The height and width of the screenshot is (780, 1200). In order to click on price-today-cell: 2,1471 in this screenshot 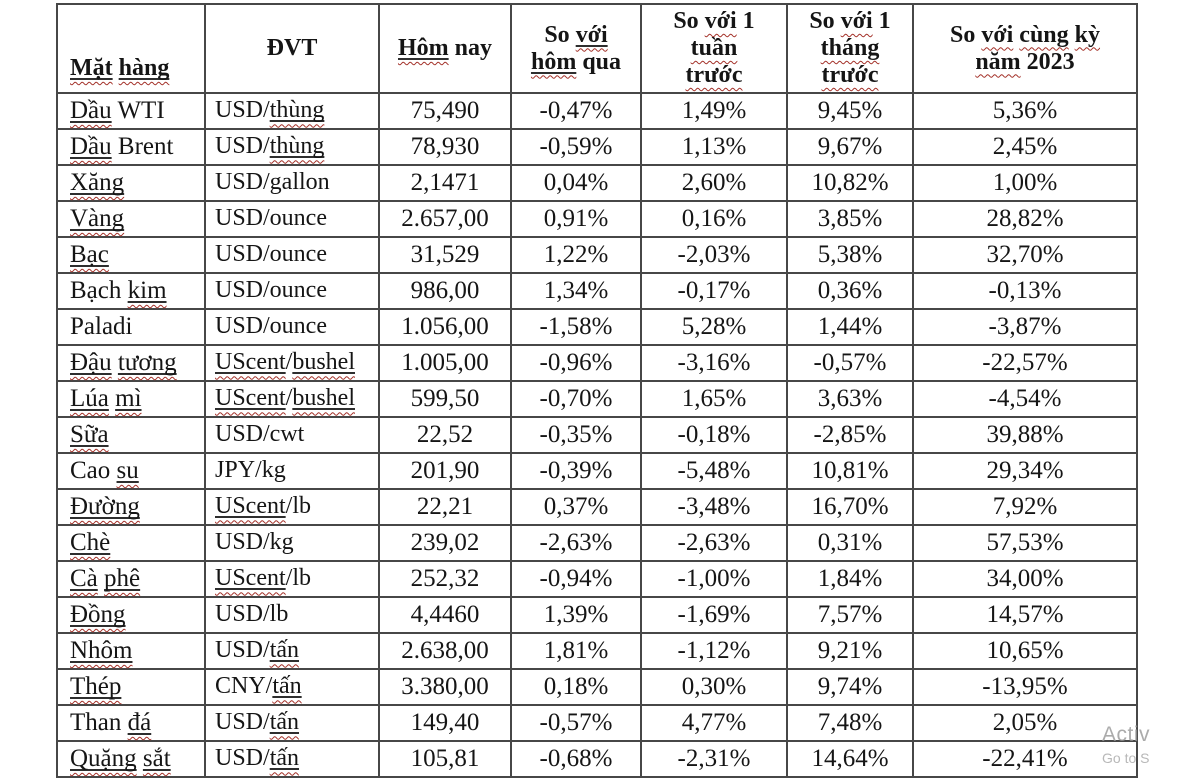, I will do `click(445, 183)`.